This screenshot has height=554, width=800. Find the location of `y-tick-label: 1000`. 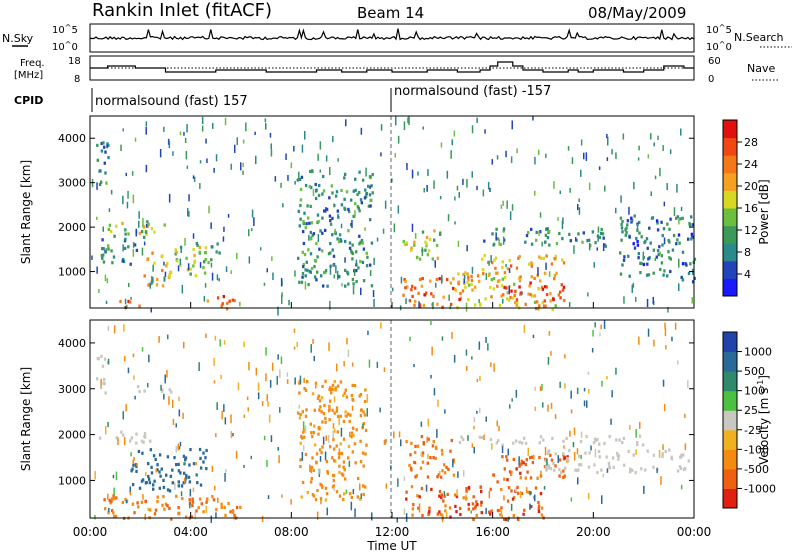

y-tick-label: 1000 is located at coordinates (72, 480).